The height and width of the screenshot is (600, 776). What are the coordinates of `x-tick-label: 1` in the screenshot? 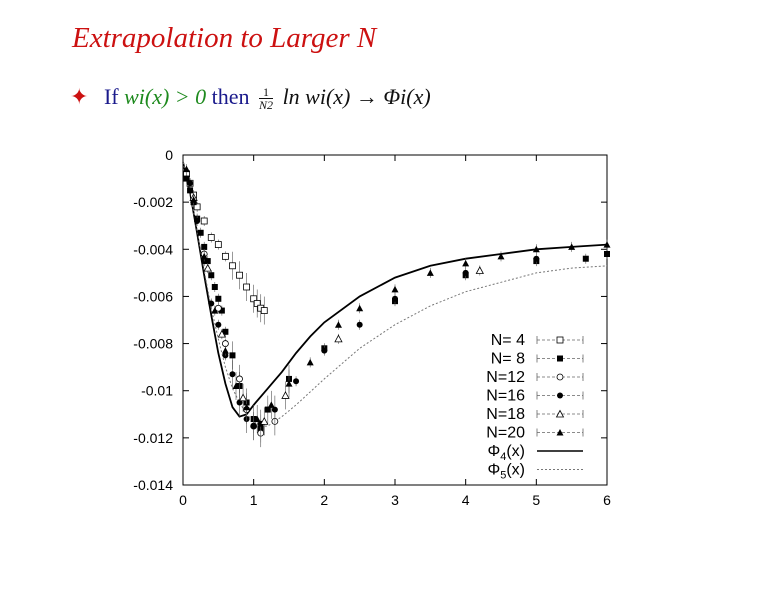 It's located at (254, 500).